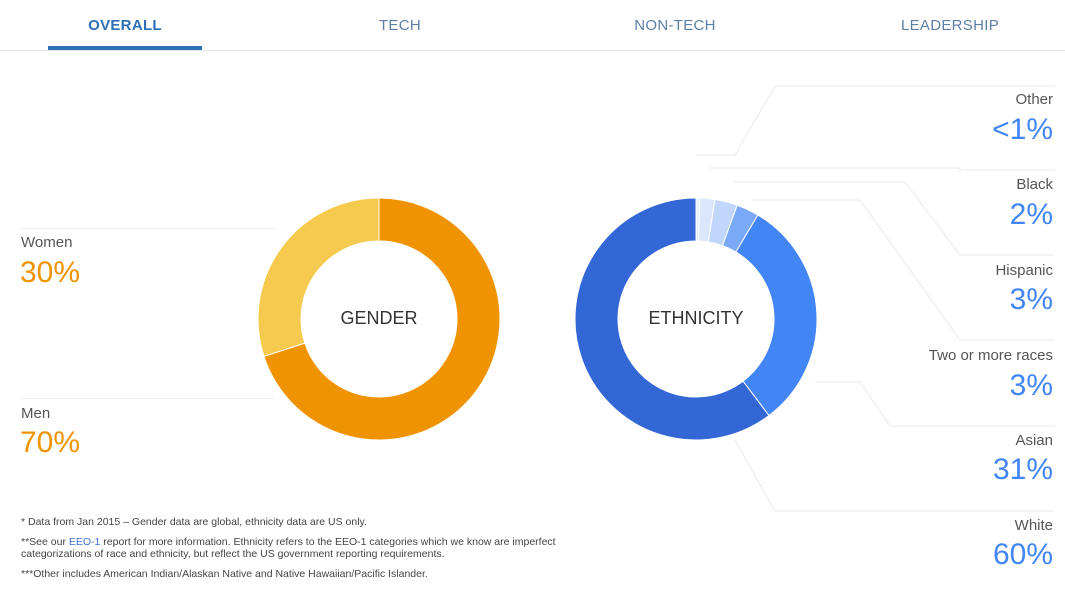 The width and height of the screenshot is (1065, 593). What do you see at coordinates (1034, 184) in the screenshot?
I see `black-label: Black` at bounding box center [1034, 184].